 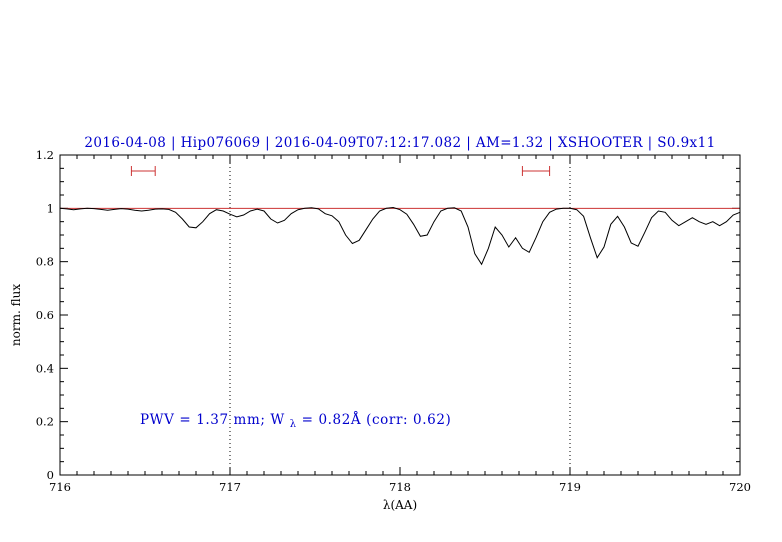 I want to click on x-tick-label: 716, so click(x=60, y=487).